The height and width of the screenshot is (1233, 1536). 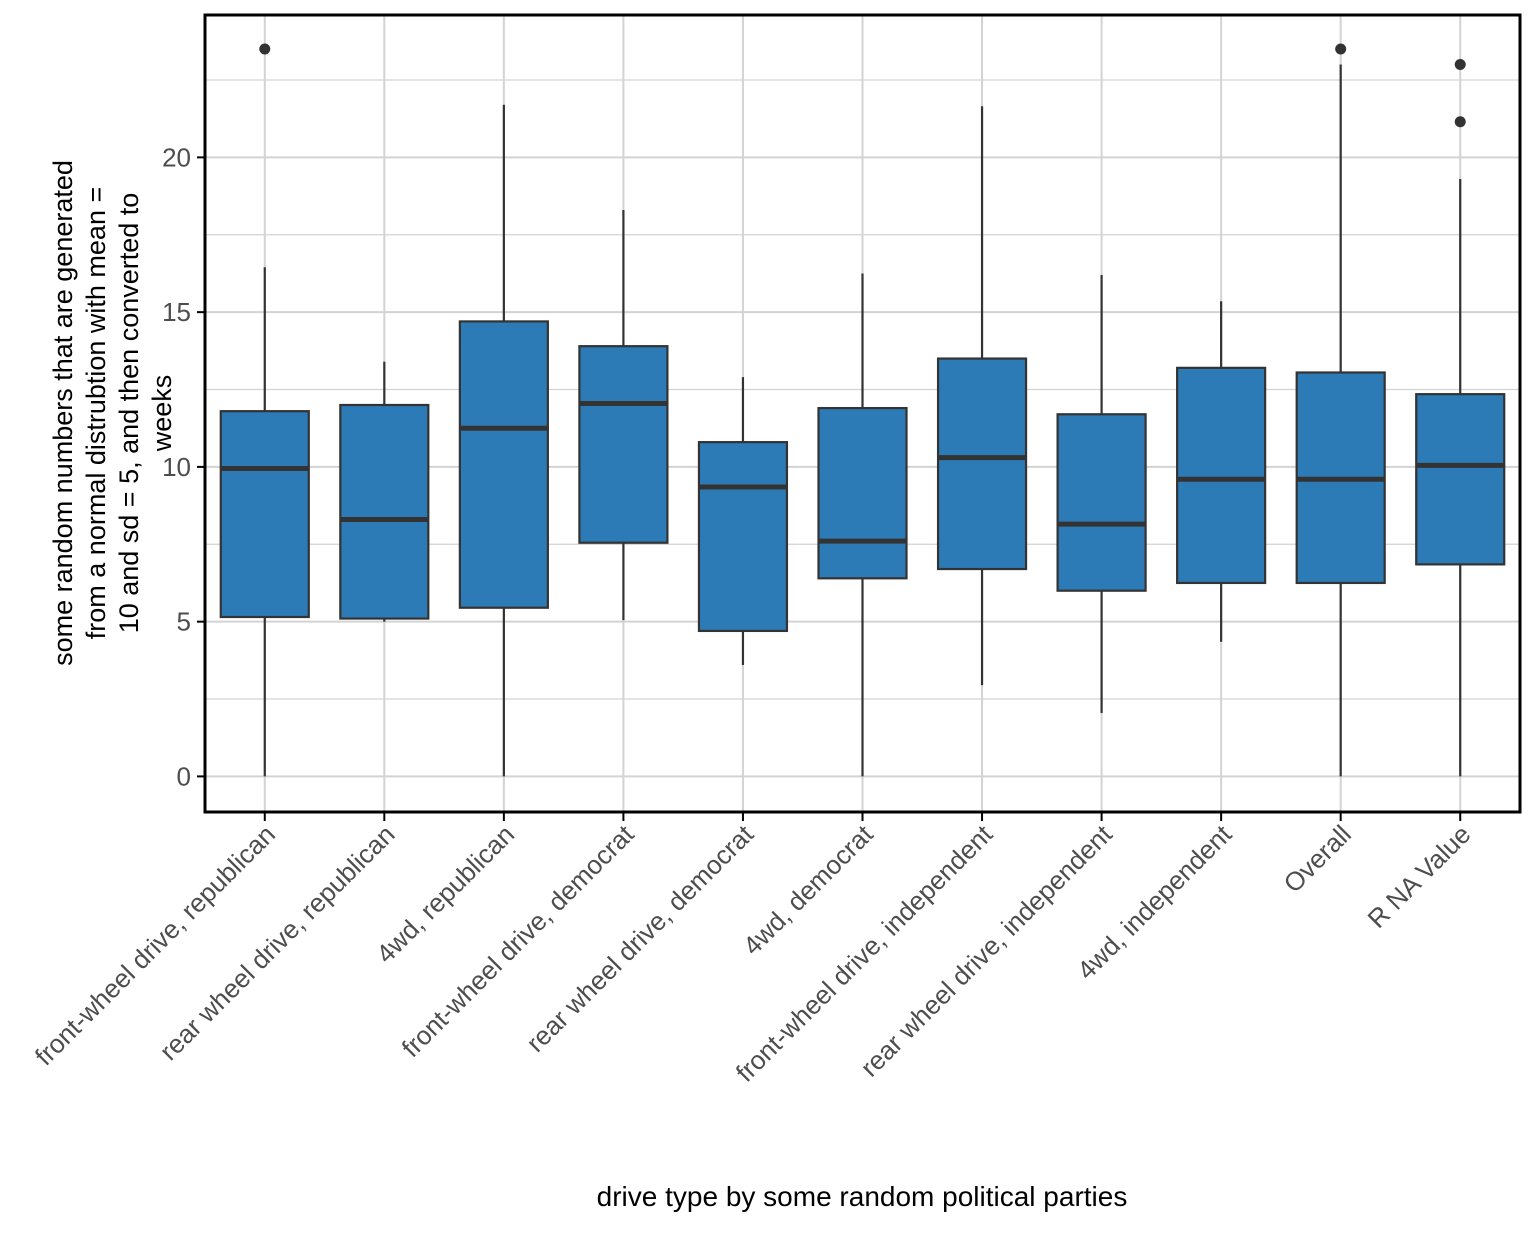 I want to click on y-tick-label: 0, so click(x=184, y=776).